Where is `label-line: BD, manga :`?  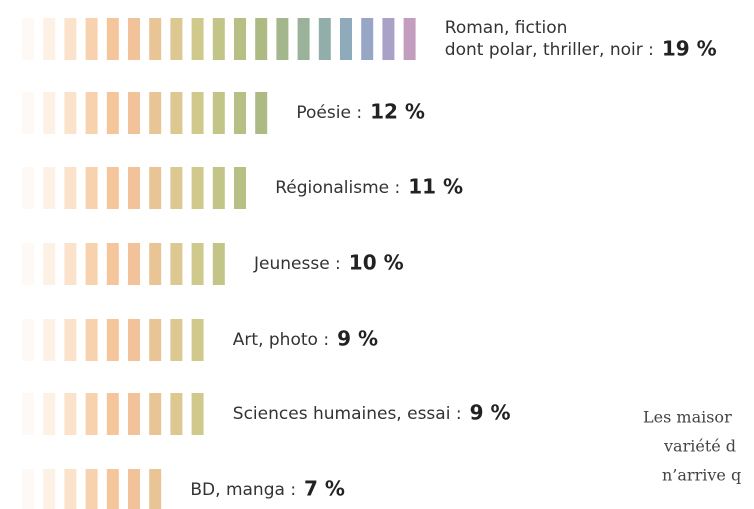
label-line: BD, manga : is located at coordinates (243, 490).